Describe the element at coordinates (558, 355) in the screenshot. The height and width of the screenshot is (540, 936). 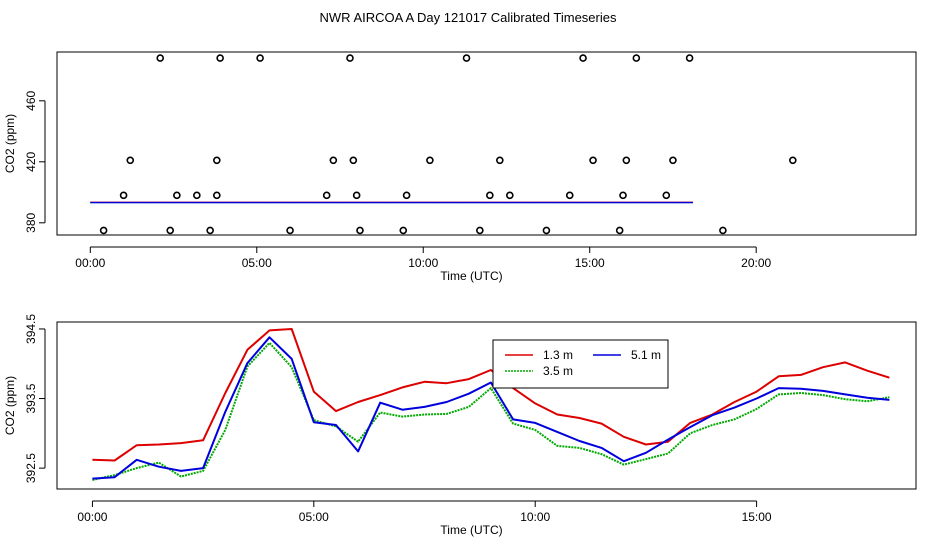
I see `legend-label: 1.3 m` at that location.